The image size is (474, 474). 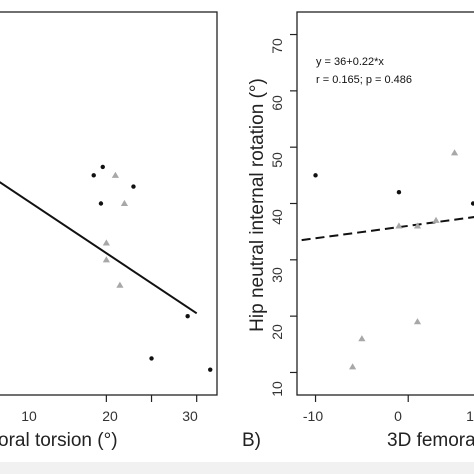 What do you see at coordinates (277, 160) in the screenshot?
I see `tick-label-b-y-50: 50` at bounding box center [277, 160].